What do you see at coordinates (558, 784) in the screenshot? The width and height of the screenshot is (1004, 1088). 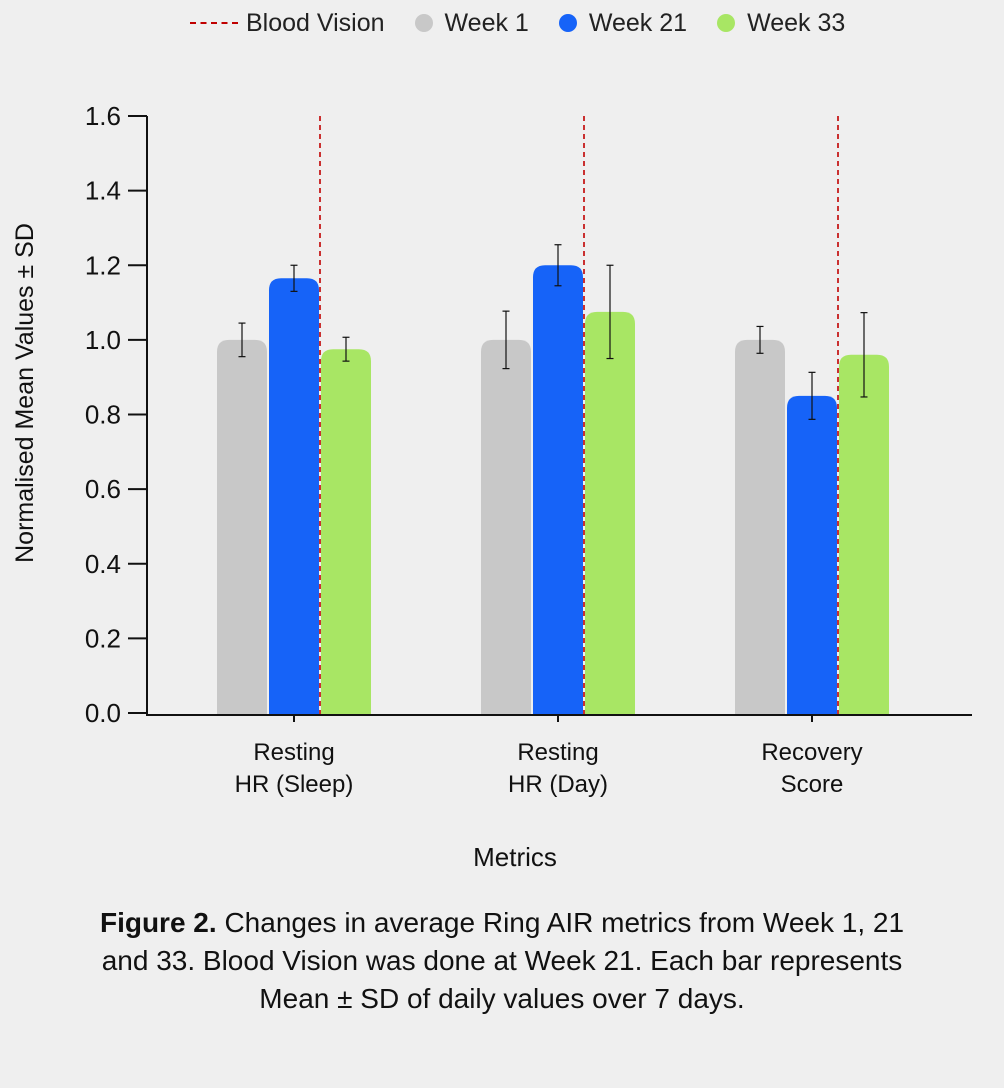 I see `x-tick-label-1-line-2: HR (Day)` at bounding box center [558, 784].